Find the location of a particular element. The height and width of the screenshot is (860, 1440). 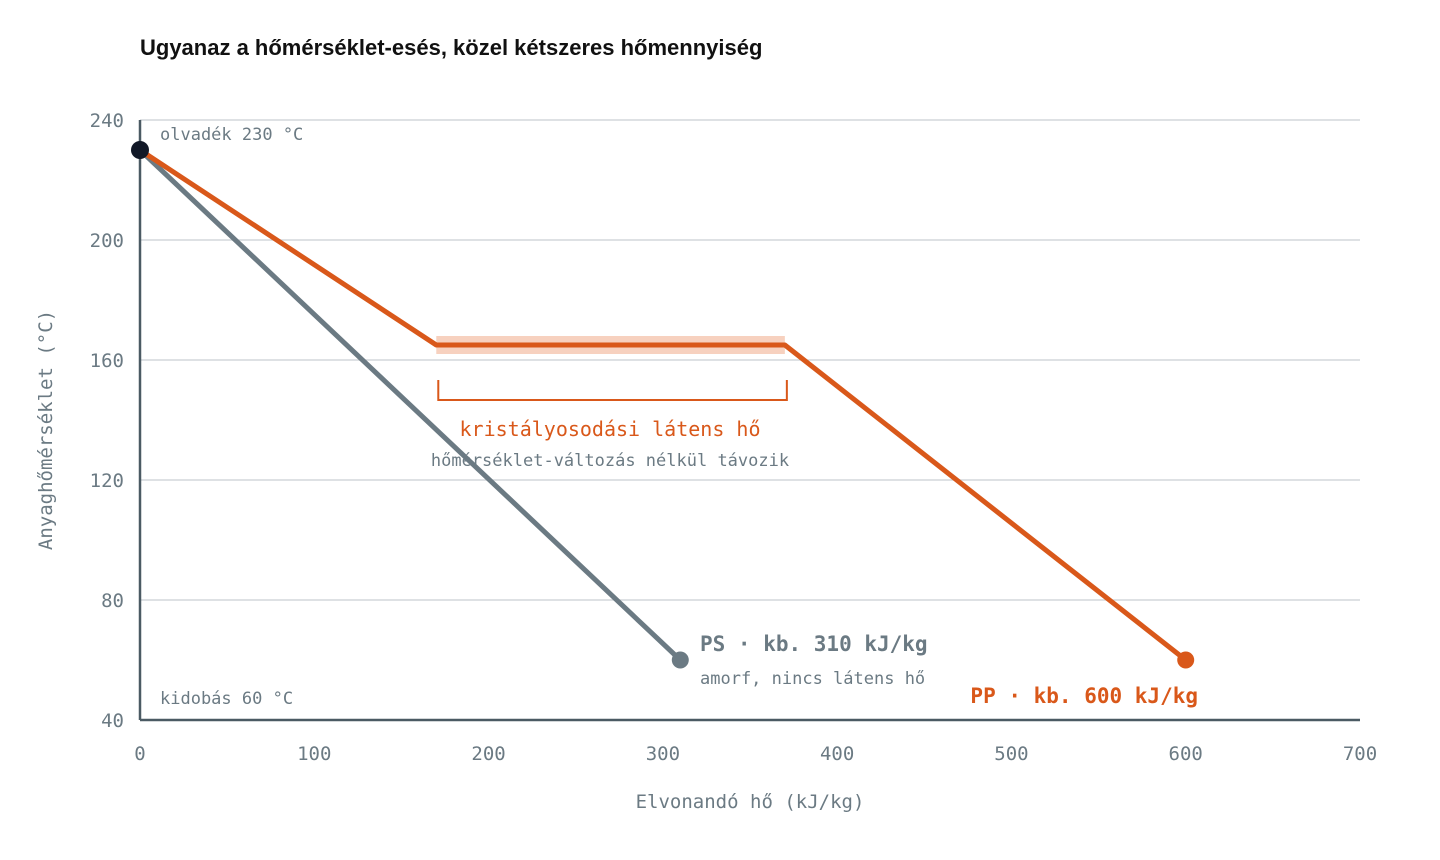

latent-heat-bracket is located at coordinates (612, 390).